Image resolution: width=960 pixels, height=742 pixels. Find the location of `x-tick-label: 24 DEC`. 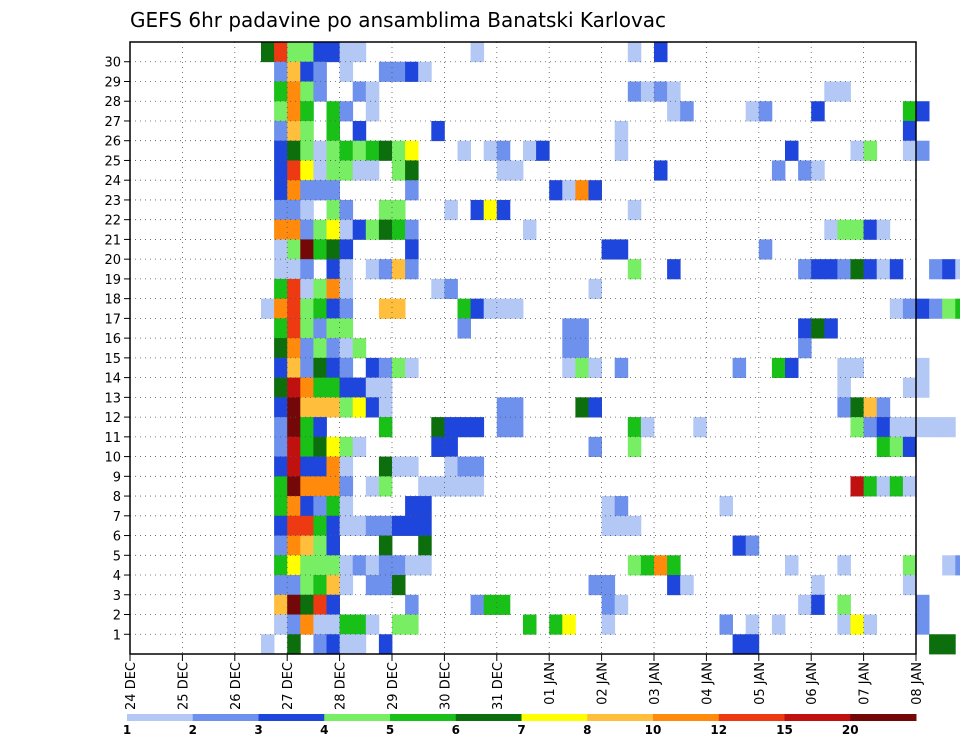

x-tick-label: 24 DEC is located at coordinates (131, 686).